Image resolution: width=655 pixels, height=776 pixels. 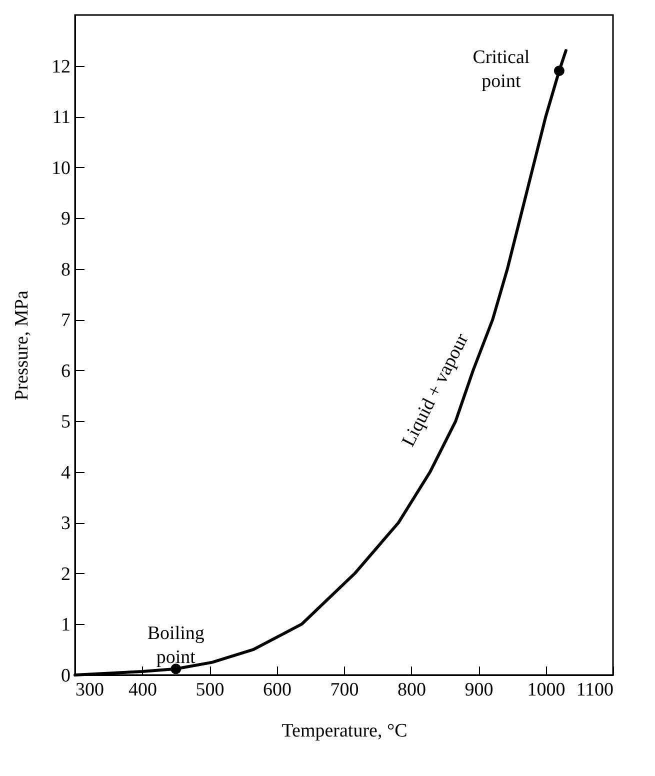 What do you see at coordinates (61, 67) in the screenshot?
I see `y-tick-label: 12` at bounding box center [61, 67].